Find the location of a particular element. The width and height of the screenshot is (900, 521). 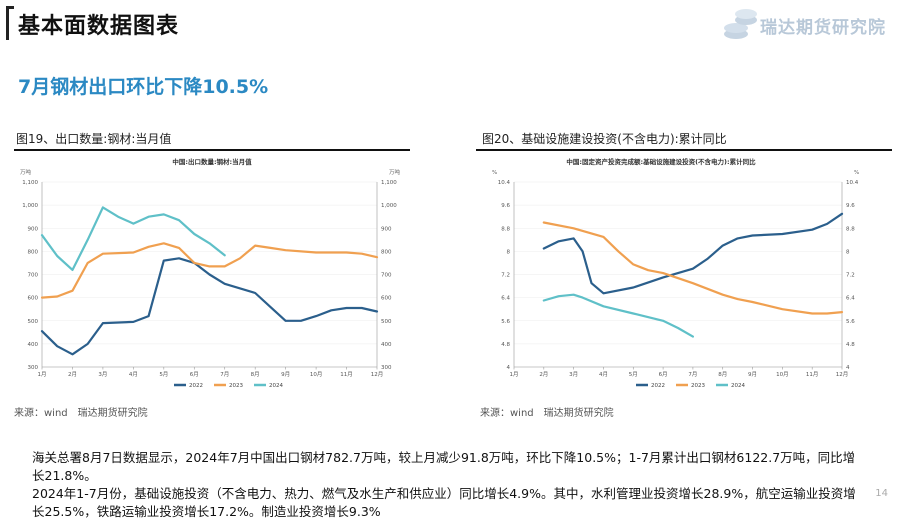

c2-right-tick-label: 8 is located at coordinates (848, 252).